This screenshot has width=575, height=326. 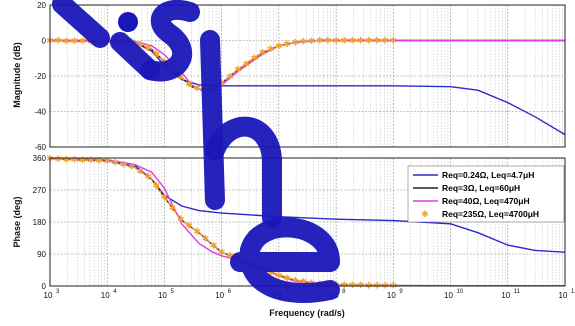 What do you see at coordinates (40, 147) in the screenshot?
I see `magnitude-y-tick-label: -60` at bounding box center [40, 147].